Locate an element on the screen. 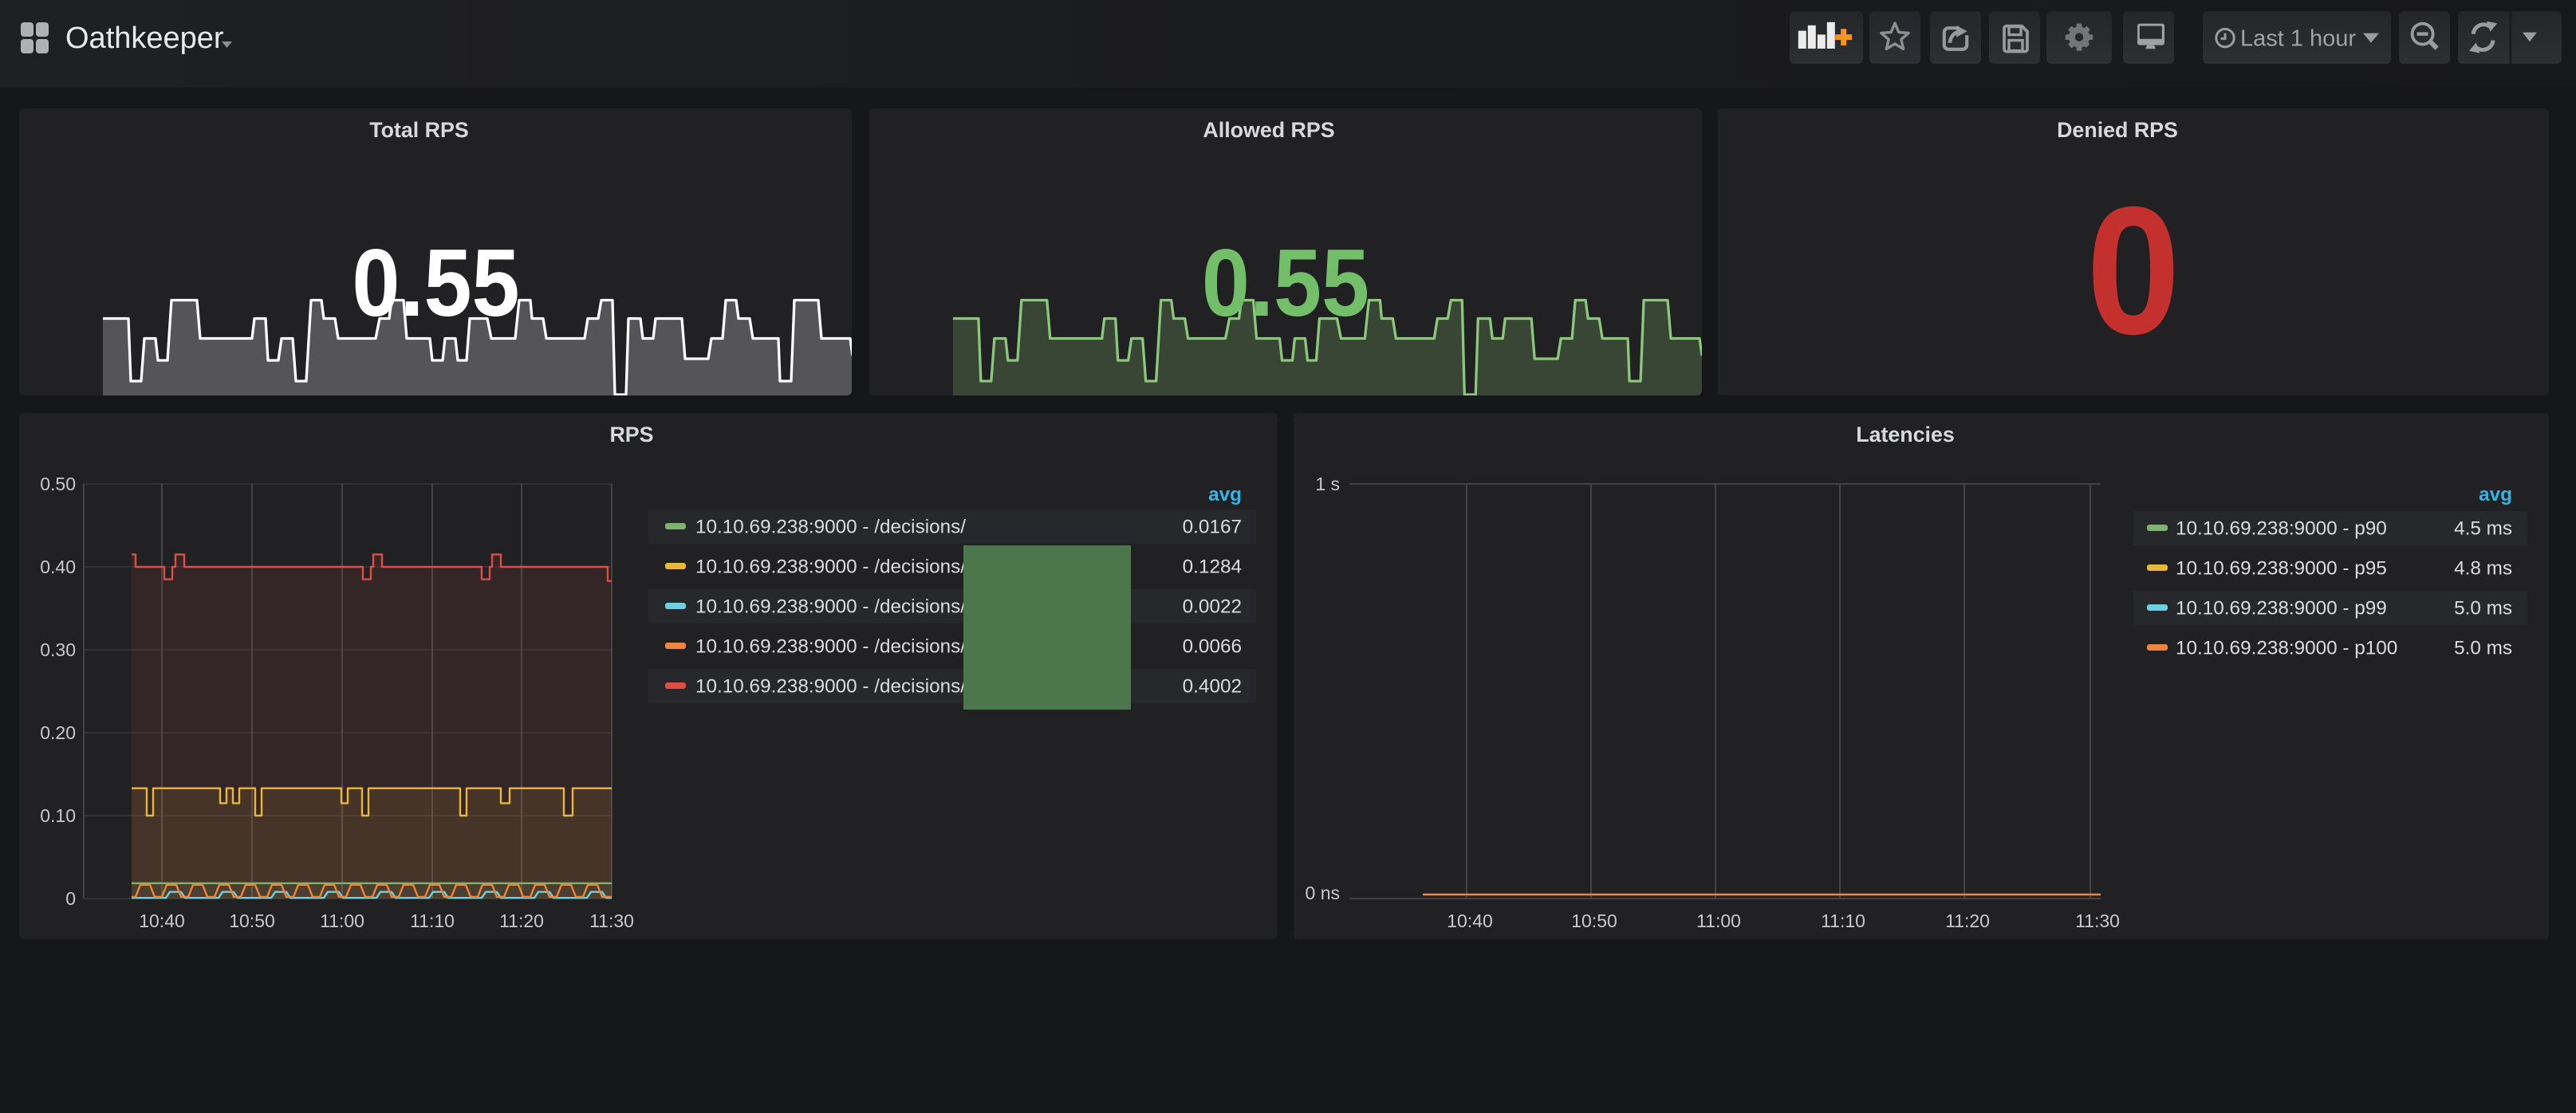  svg-text: 0.30 is located at coordinates (57, 649).